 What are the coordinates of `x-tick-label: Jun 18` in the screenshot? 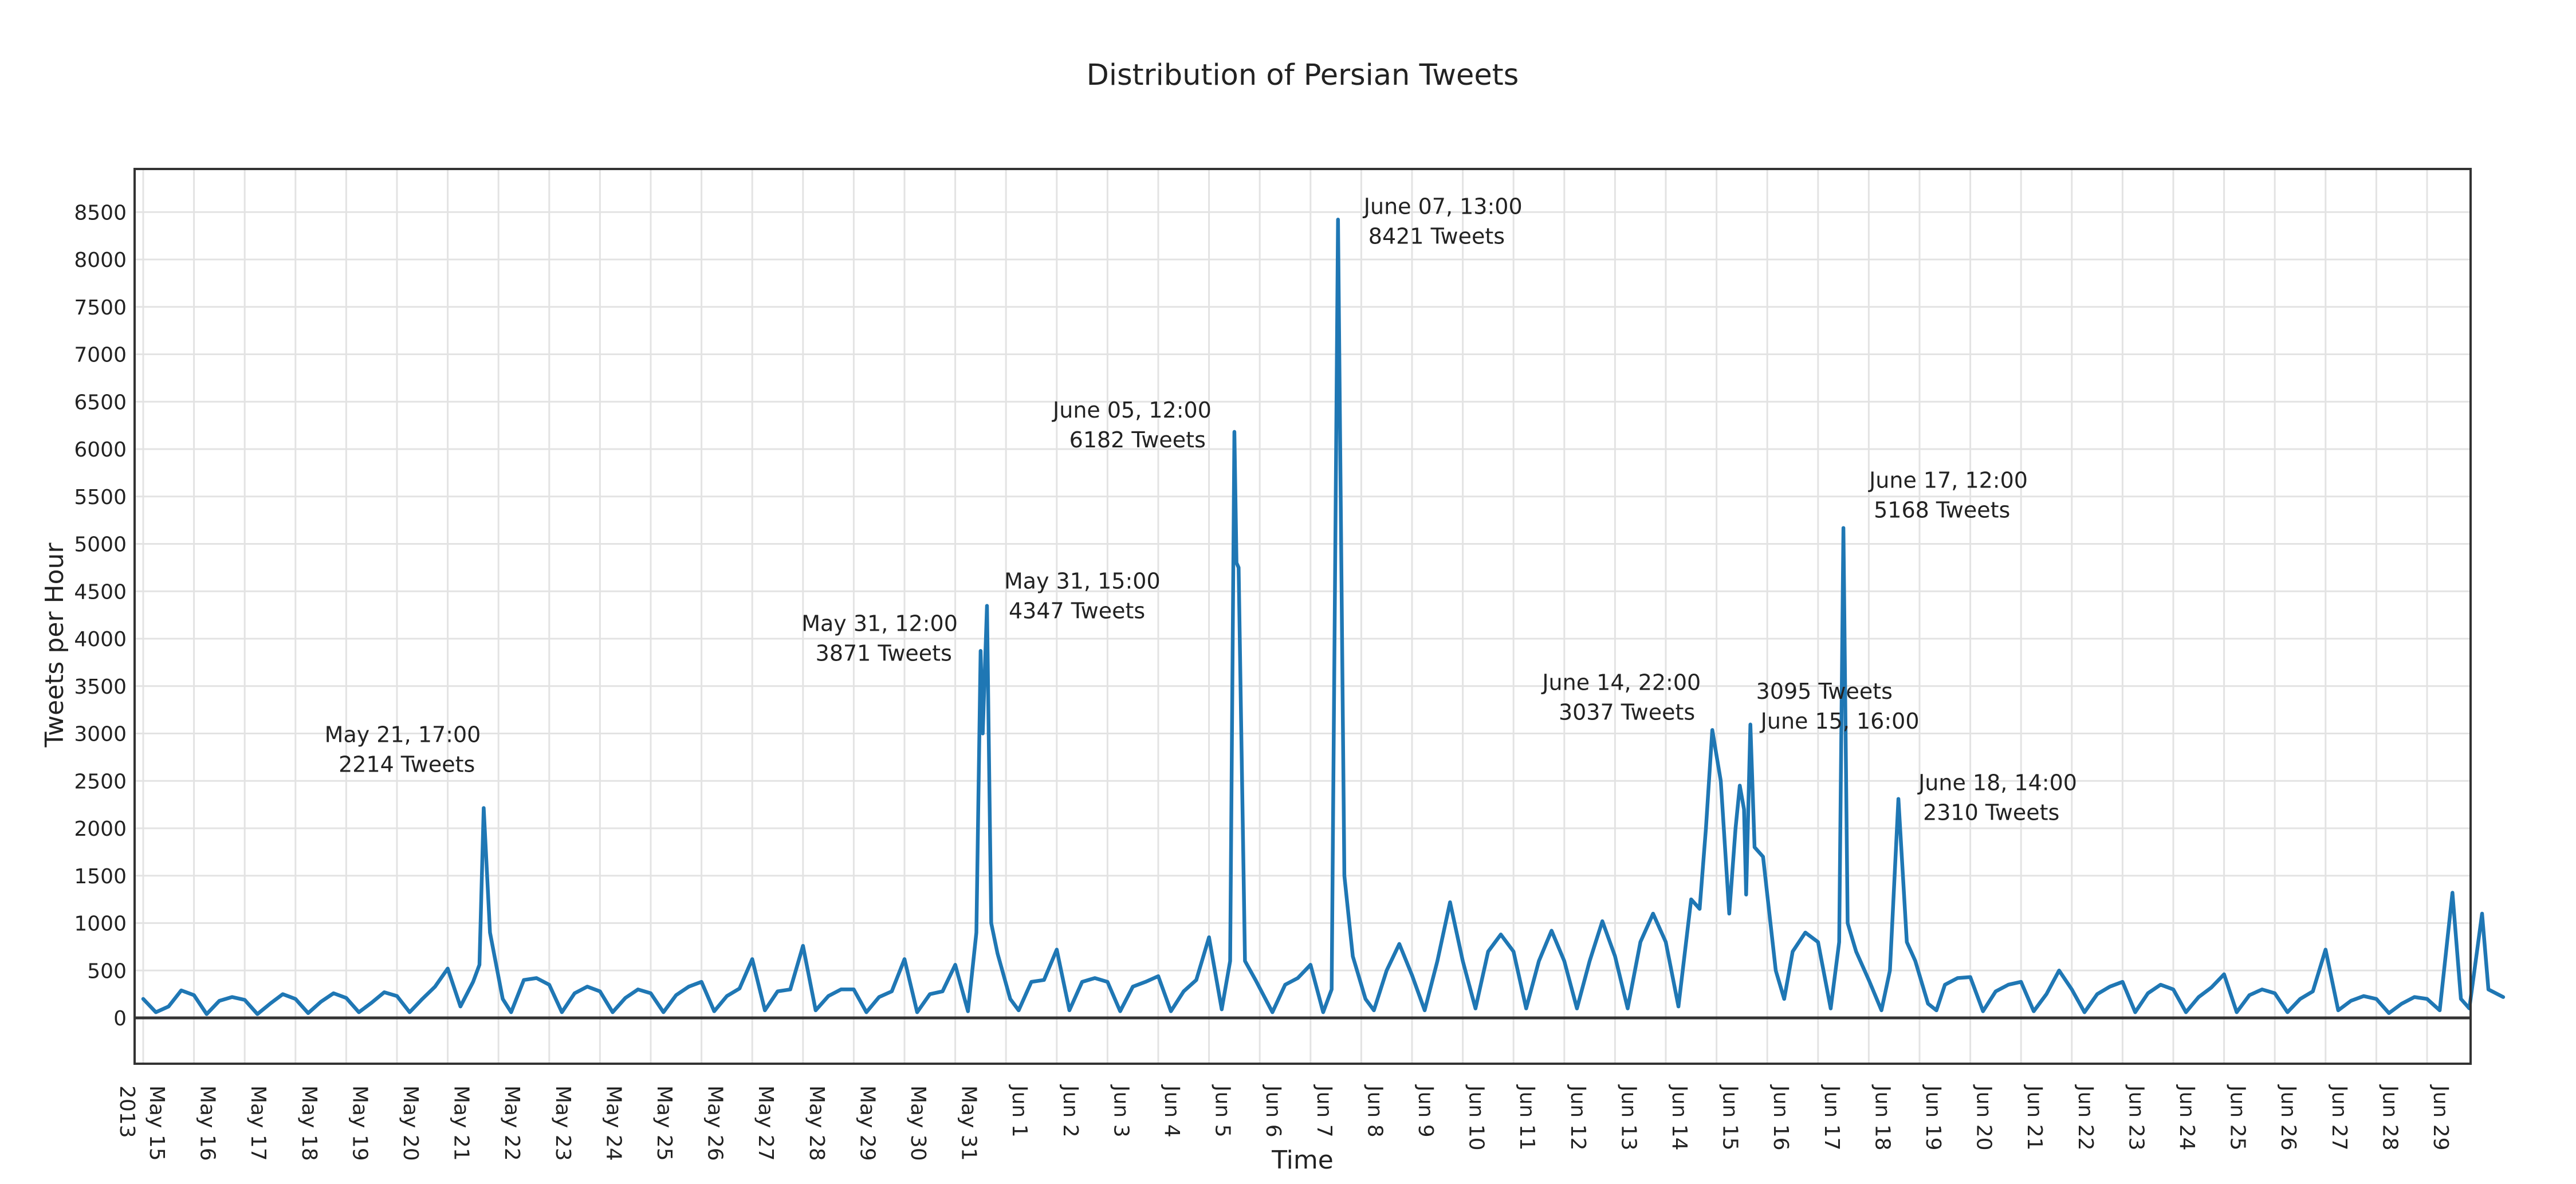 It's located at (1882, 1117).